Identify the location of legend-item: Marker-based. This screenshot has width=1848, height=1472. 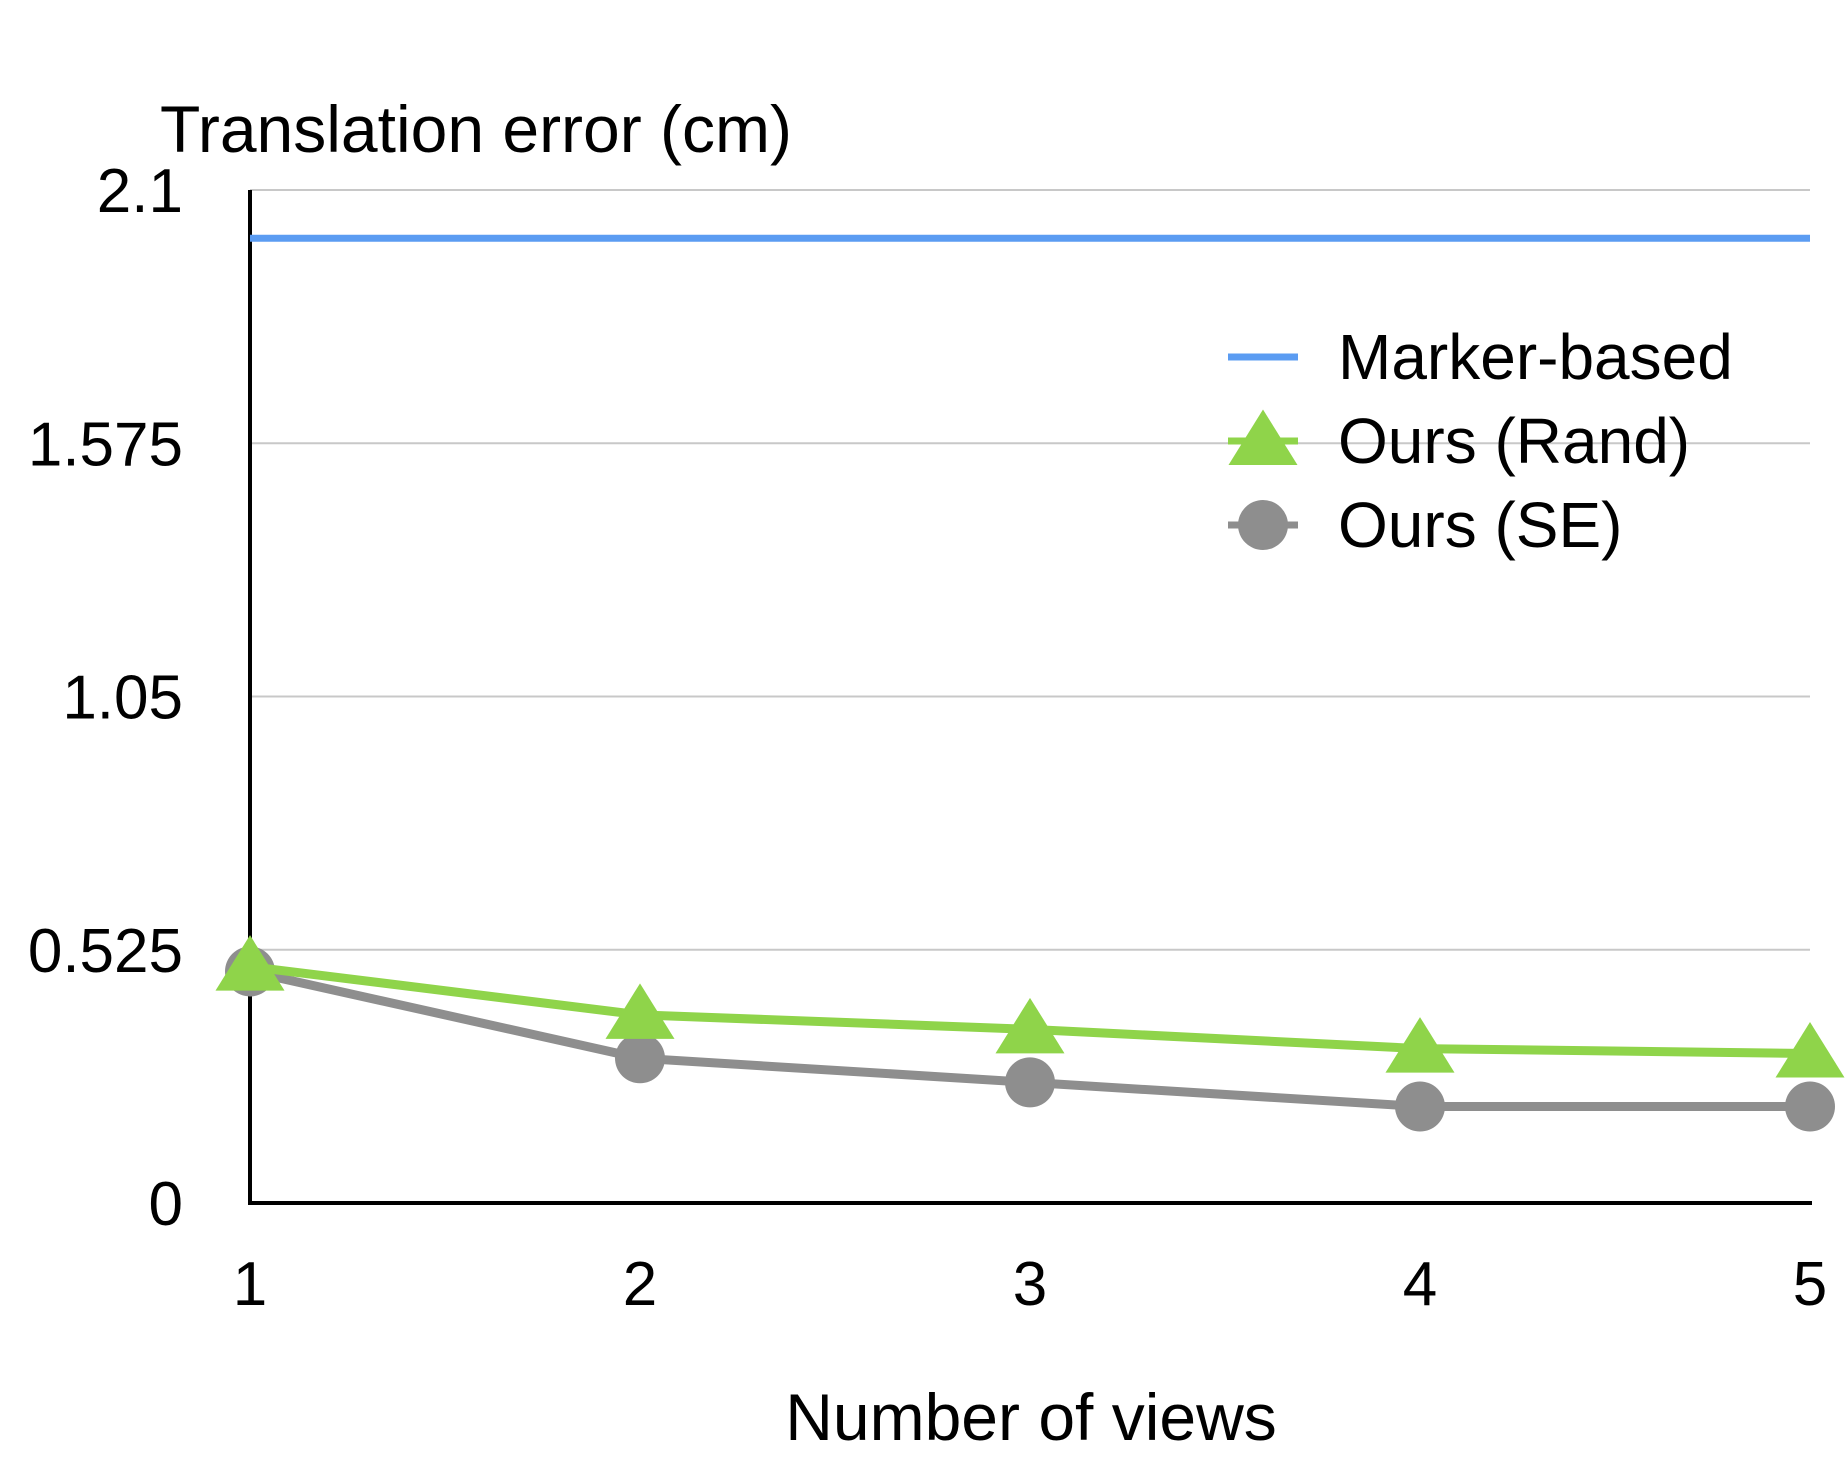
(1480, 357).